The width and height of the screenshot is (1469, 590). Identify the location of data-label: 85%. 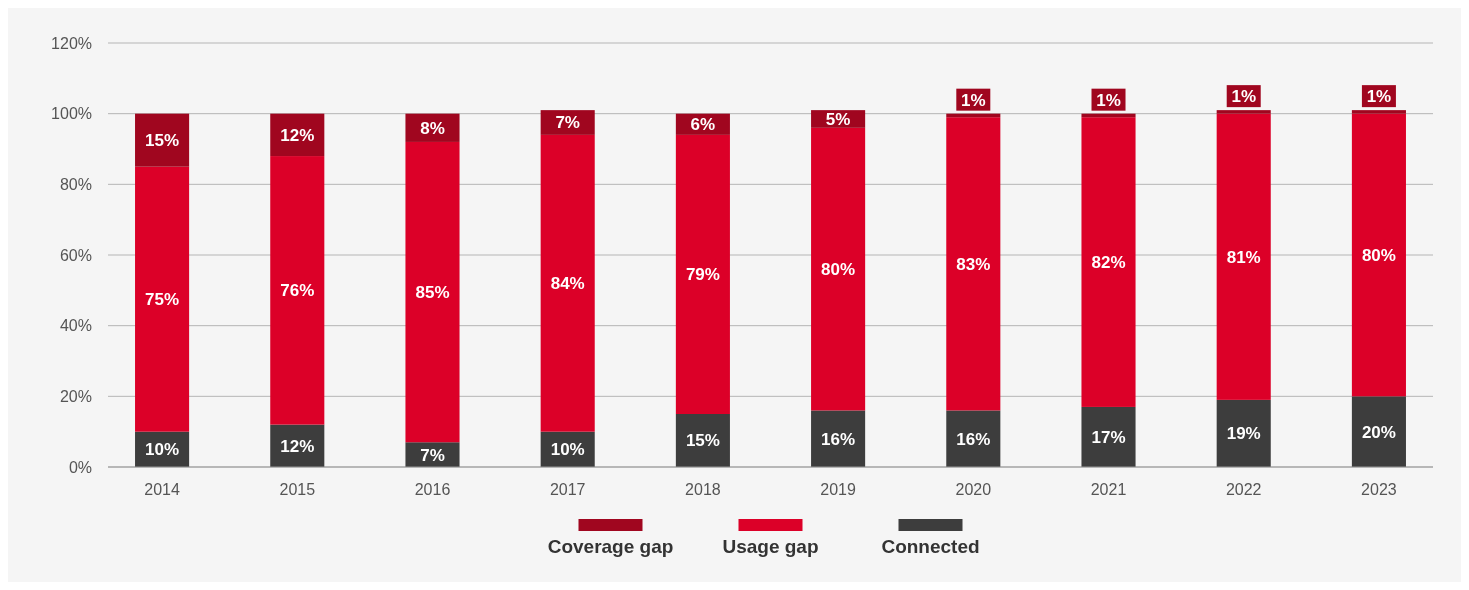
(432, 293).